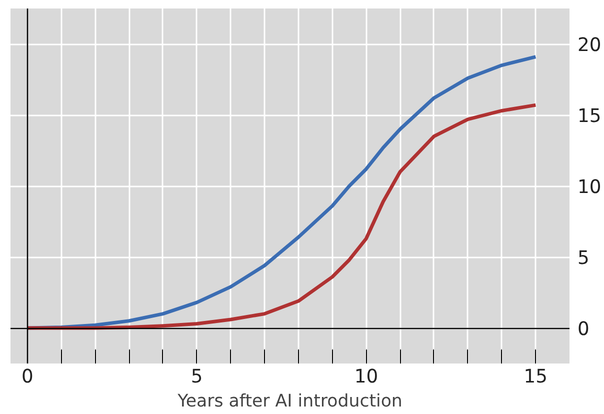 The image size is (604, 414). I want to click on y-tick-label: 20, so click(590, 45).